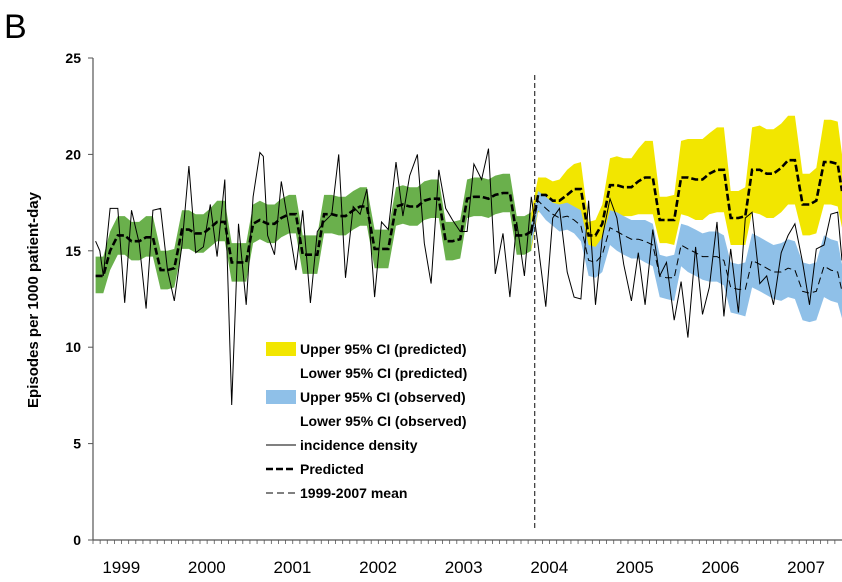  I want to click on y-tick-label: 10, so click(73, 347).